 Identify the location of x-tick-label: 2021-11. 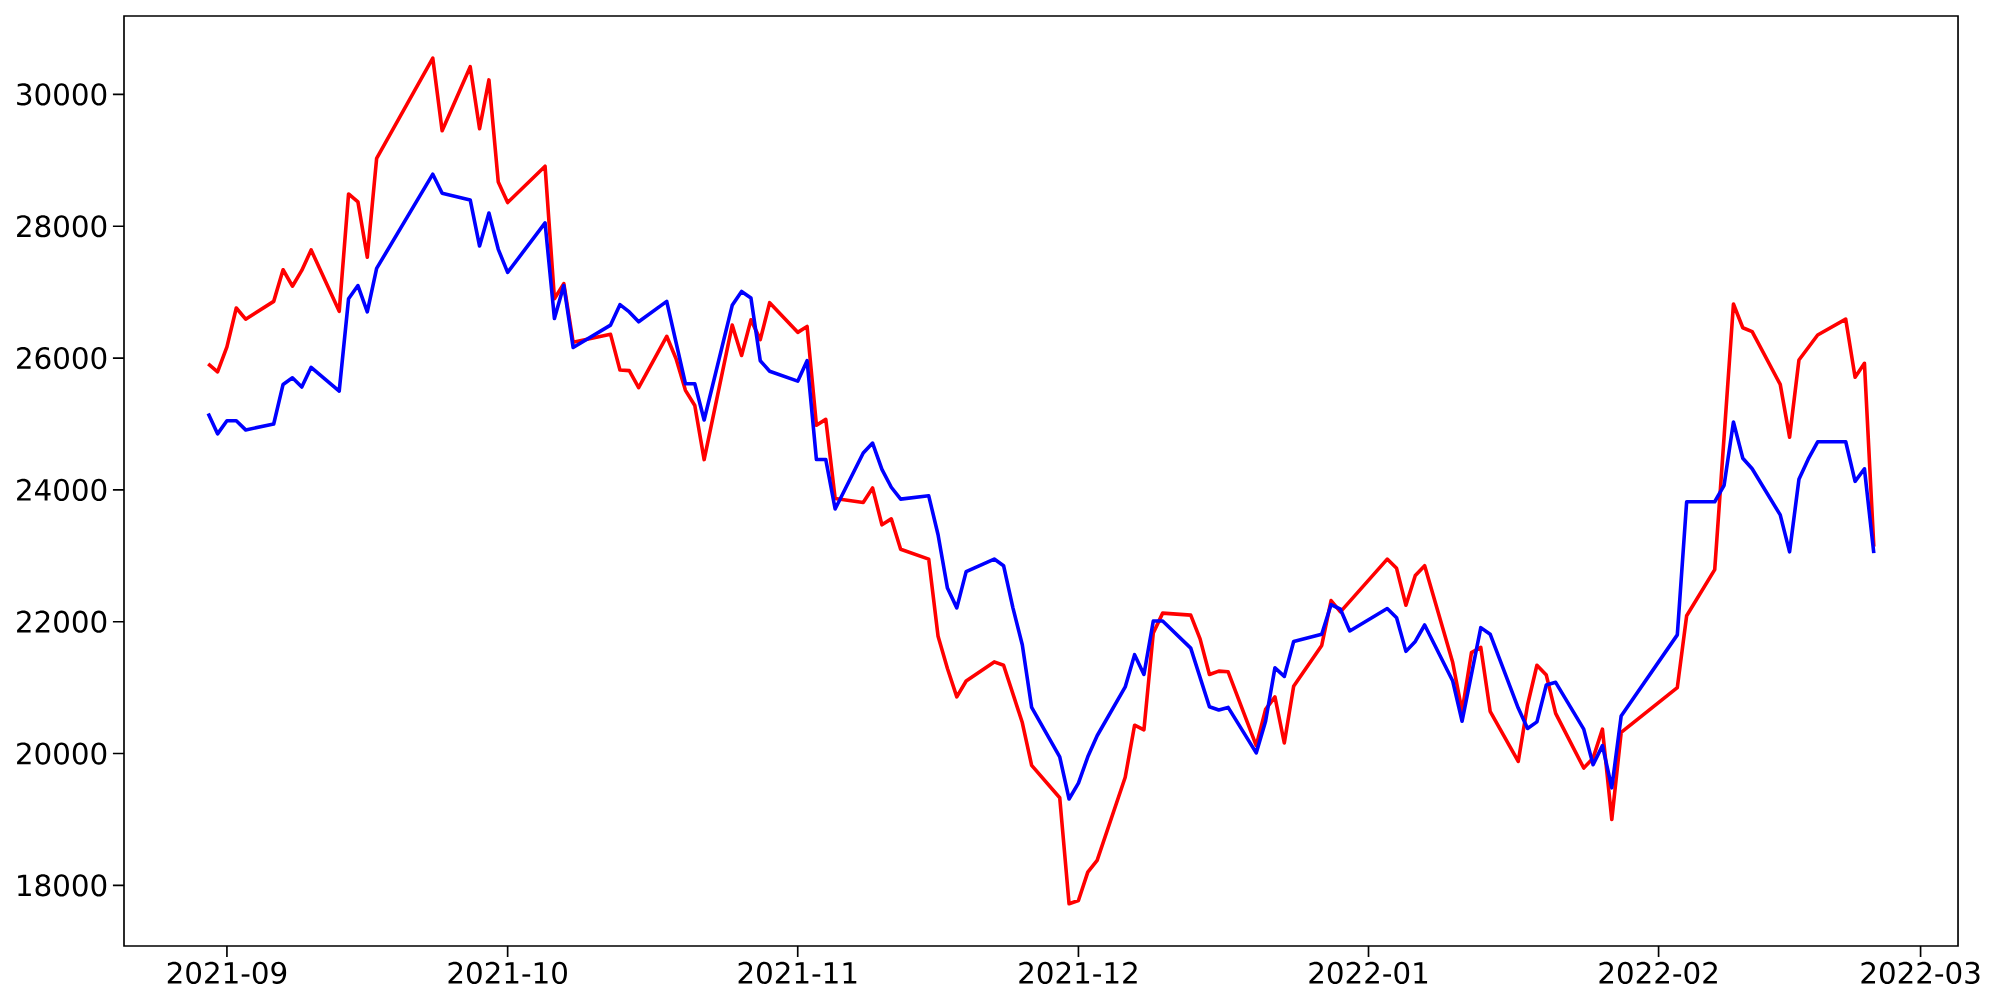
(797, 972).